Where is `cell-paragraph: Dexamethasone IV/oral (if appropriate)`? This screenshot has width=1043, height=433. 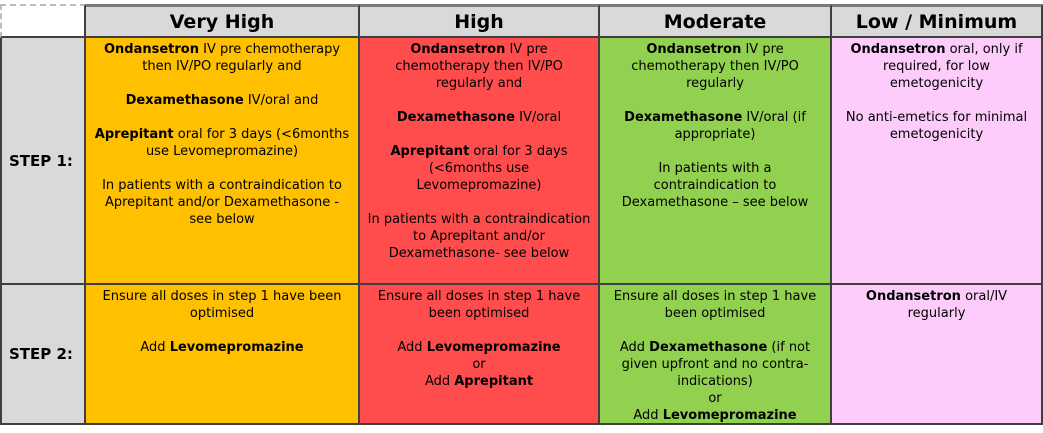
cell-paragraph: Dexamethasone IV/oral (if appropriate) is located at coordinates (715, 126).